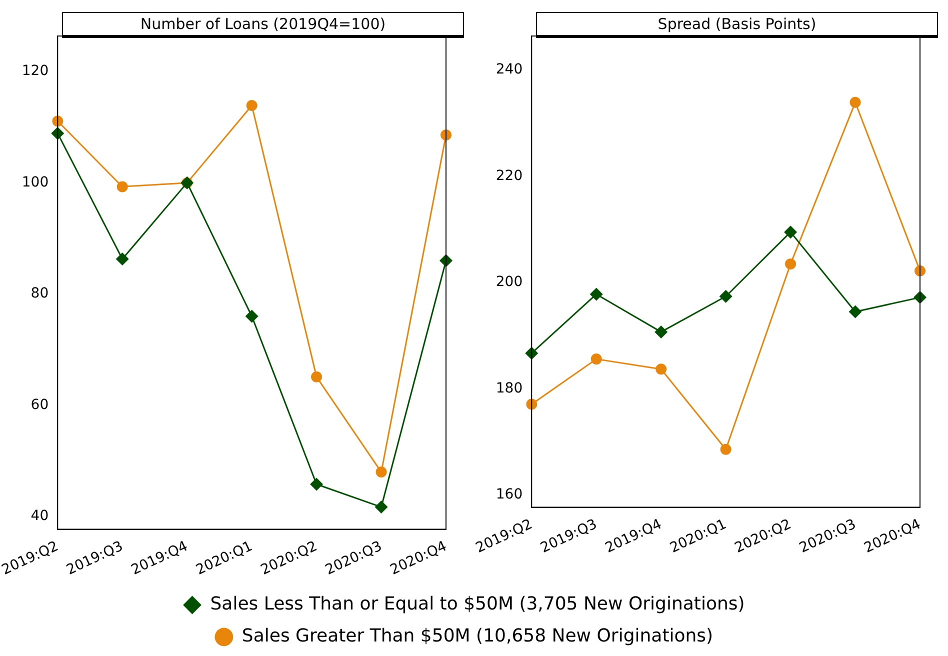 Image resolution: width=948 pixels, height=656 pixels. What do you see at coordinates (39, 516) in the screenshot?
I see `y-tick-label: 40` at bounding box center [39, 516].